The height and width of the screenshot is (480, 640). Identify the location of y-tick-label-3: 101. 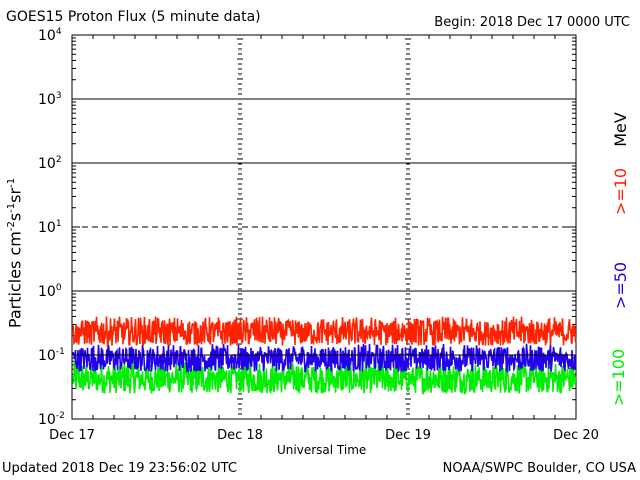
(50, 227).